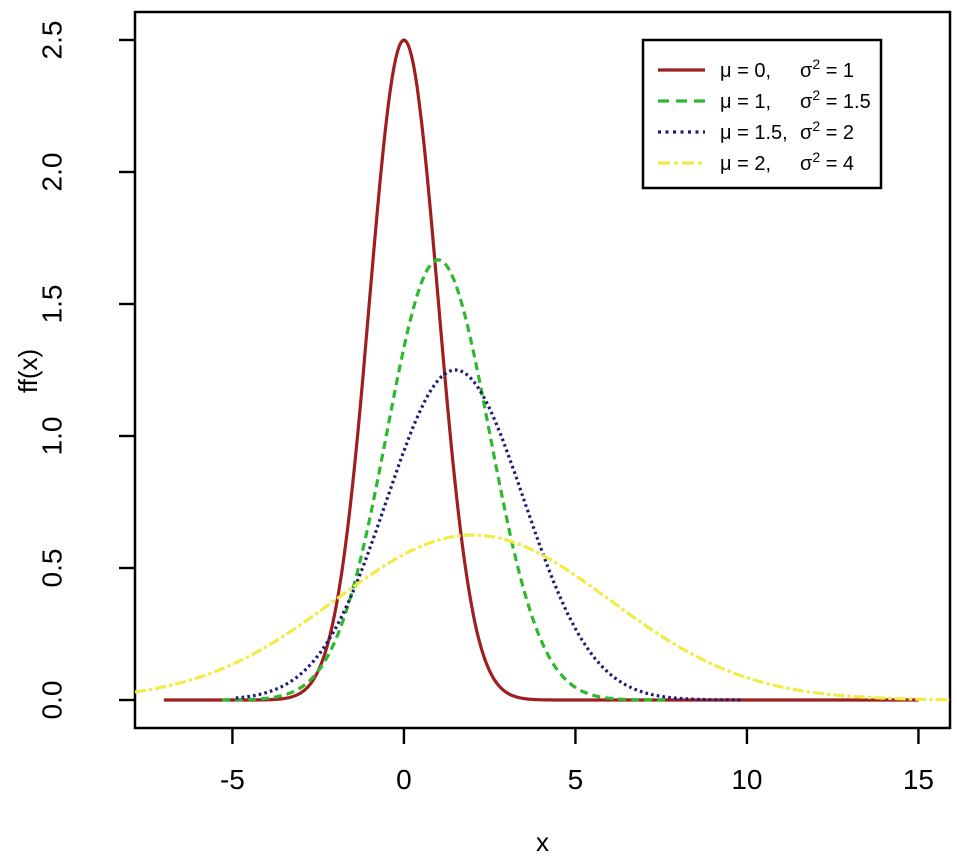 The width and height of the screenshot is (957, 860). I want to click on legend-entry: μ = 2, σ2 = 4, so click(756, 162).